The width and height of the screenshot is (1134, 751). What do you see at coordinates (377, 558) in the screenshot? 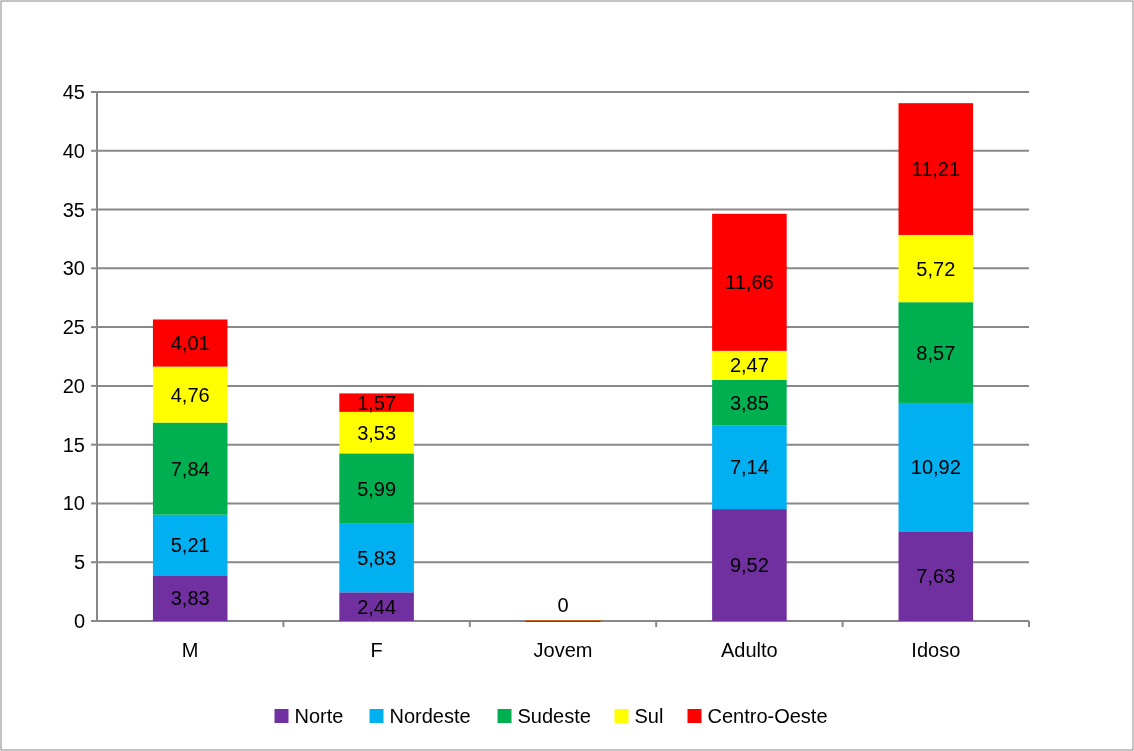
I see `data-label: 5,83` at bounding box center [377, 558].